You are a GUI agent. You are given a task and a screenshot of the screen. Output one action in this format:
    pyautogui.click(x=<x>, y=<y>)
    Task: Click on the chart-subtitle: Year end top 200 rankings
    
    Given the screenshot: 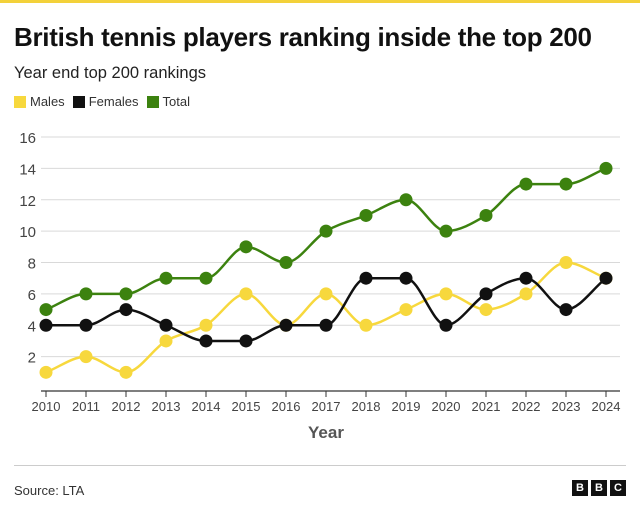 What is the action you would take?
    pyautogui.click(x=110, y=73)
    